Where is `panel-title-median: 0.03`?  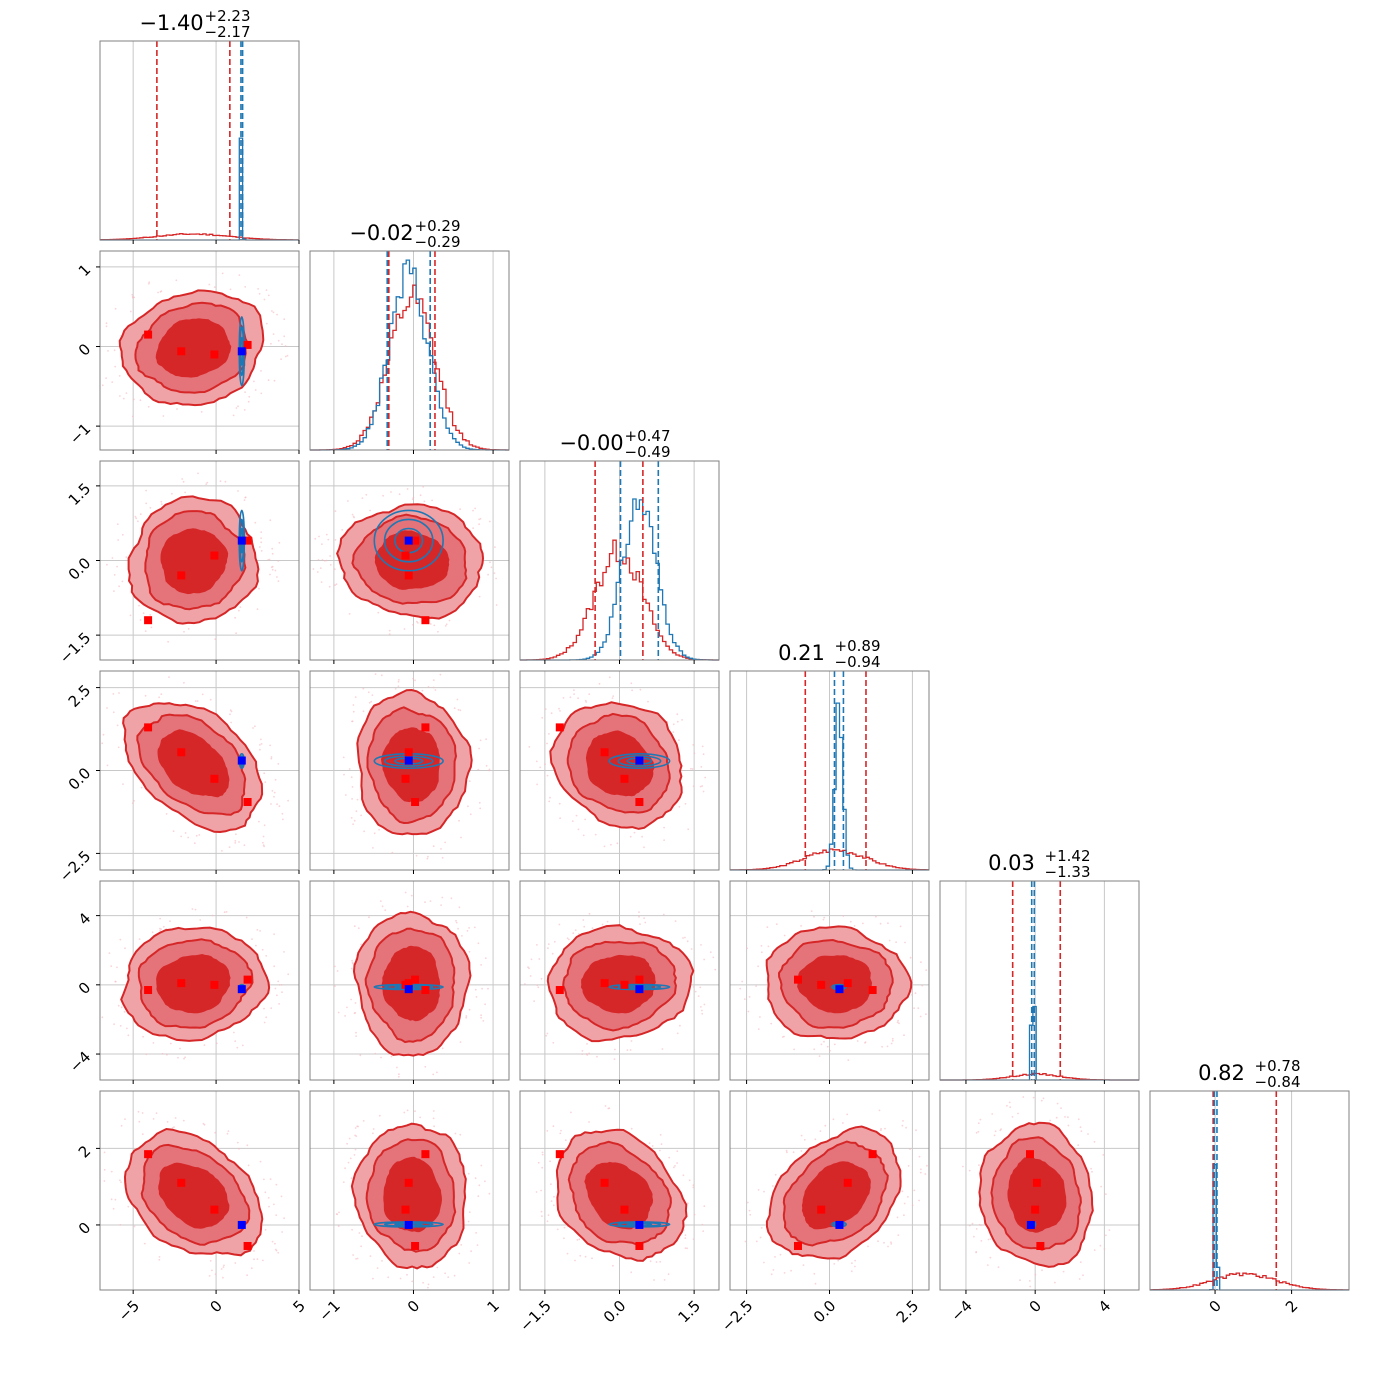
panel-title-median: 0.03 is located at coordinates (1011, 863).